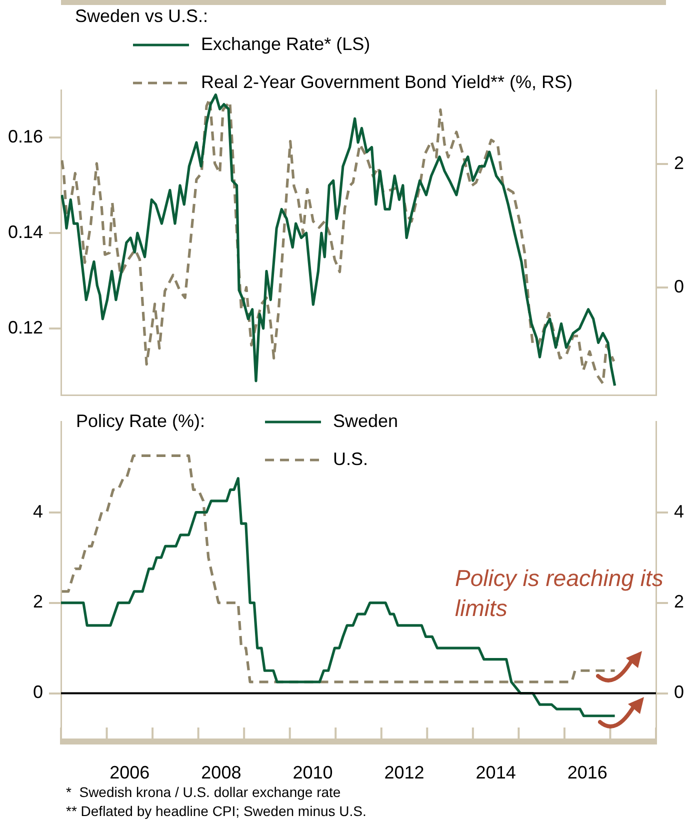 The image size is (693, 822). What do you see at coordinates (559, 593) in the screenshot?
I see `annotation: Policy is reaching its limits` at bounding box center [559, 593].